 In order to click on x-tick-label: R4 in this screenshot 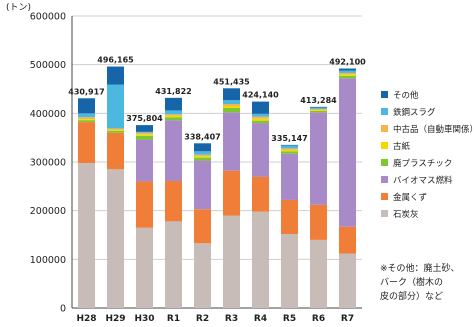, I will do `click(260, 319)`.